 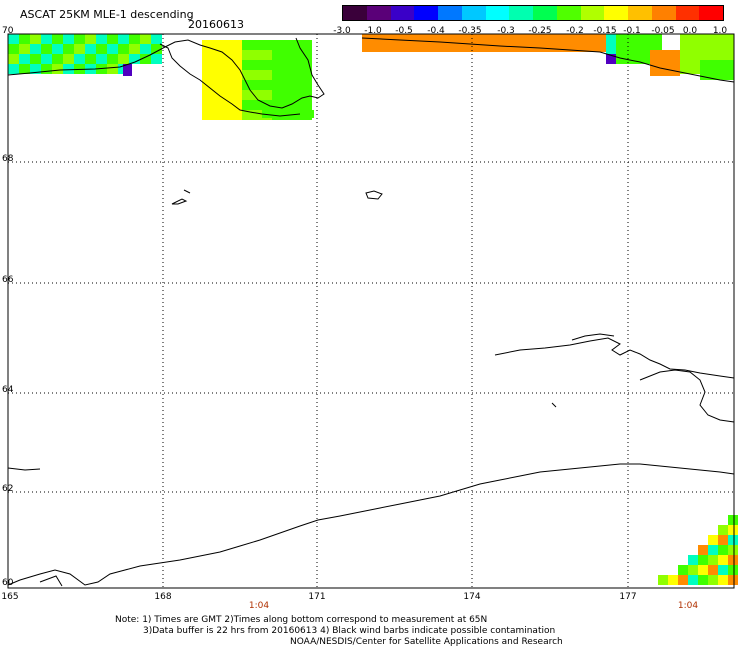 I want to click on longitude-label: 168, so click(x=163, y=597).